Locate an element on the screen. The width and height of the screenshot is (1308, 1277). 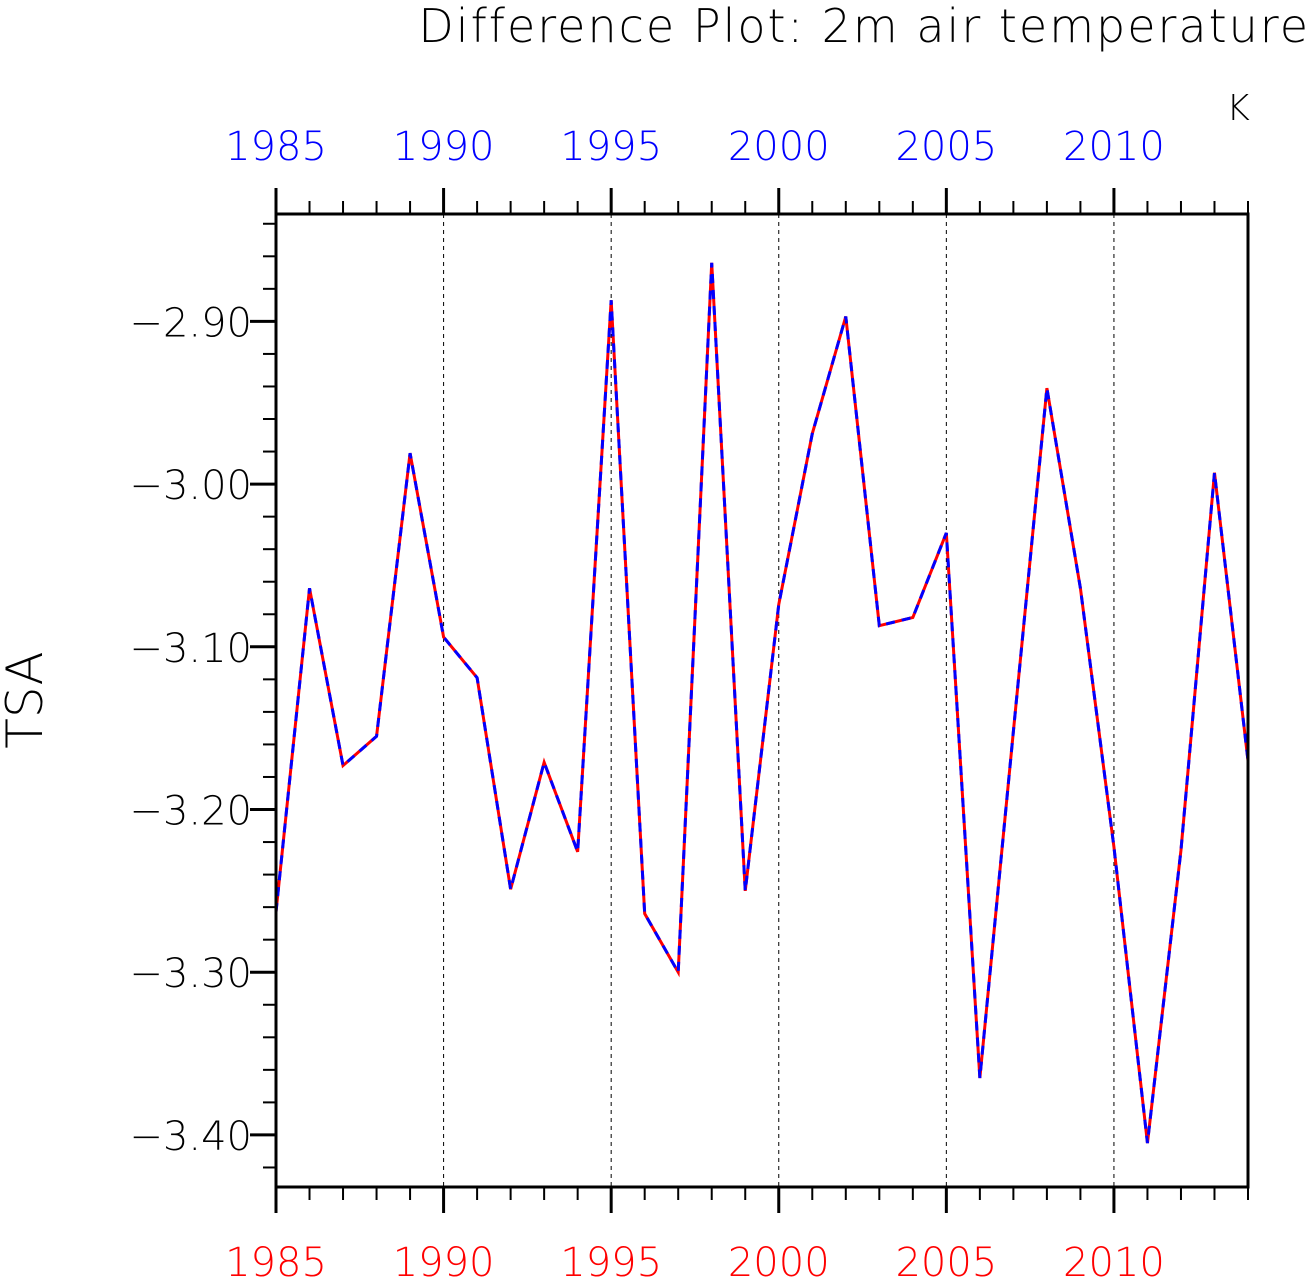
x-tick-label-top: 2000 is located at coordinates (779, 147).